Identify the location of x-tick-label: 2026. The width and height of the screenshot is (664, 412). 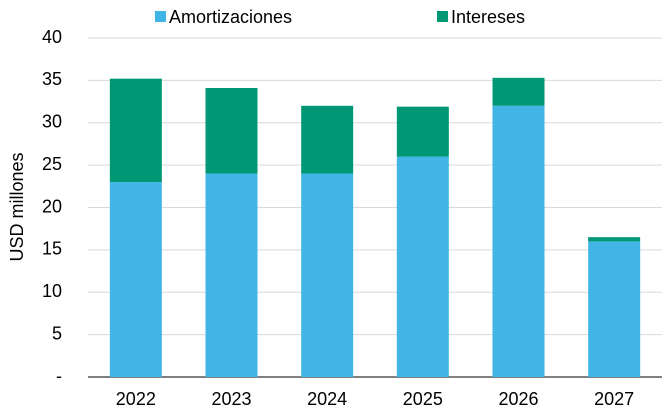
(518, 399).